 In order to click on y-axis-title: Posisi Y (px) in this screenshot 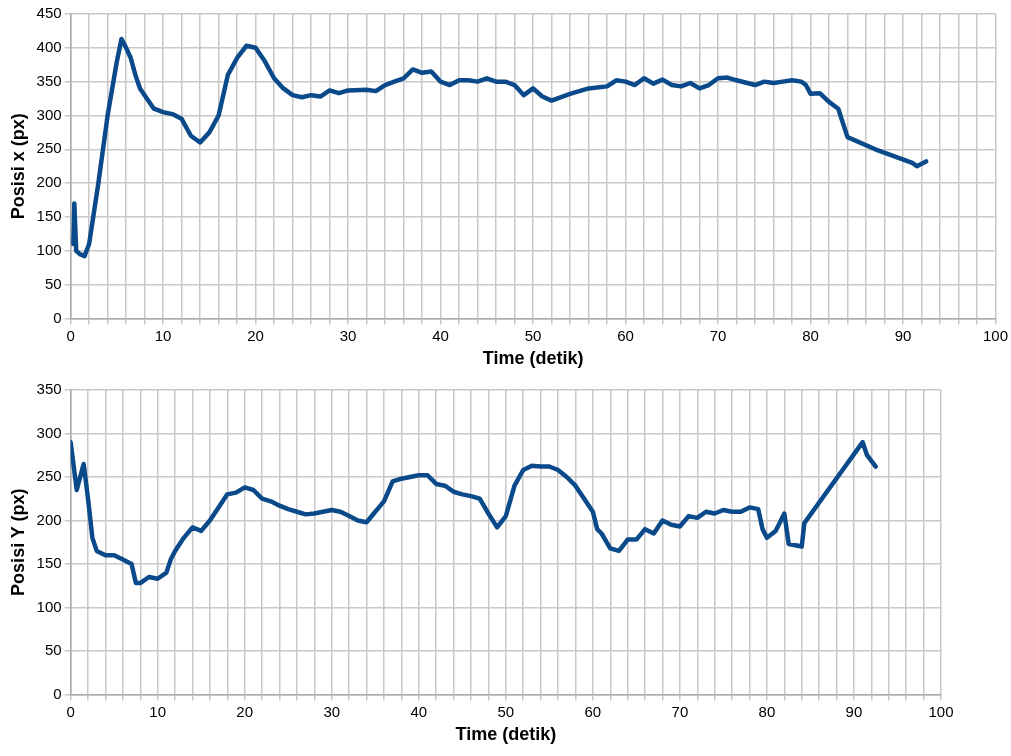, I will do `click(17, 542)`.